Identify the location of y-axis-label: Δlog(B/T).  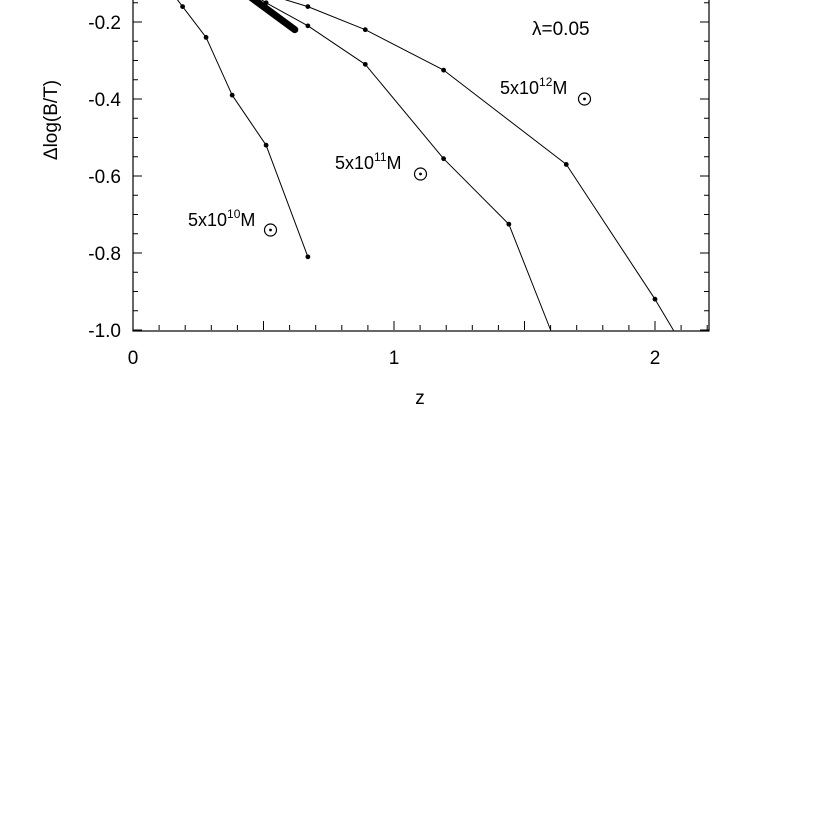
(51, 120).